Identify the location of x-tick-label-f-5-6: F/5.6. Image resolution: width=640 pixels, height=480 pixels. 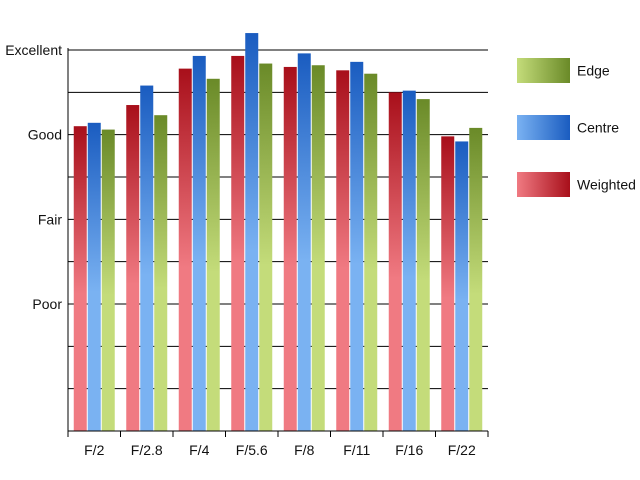
(252, 450).